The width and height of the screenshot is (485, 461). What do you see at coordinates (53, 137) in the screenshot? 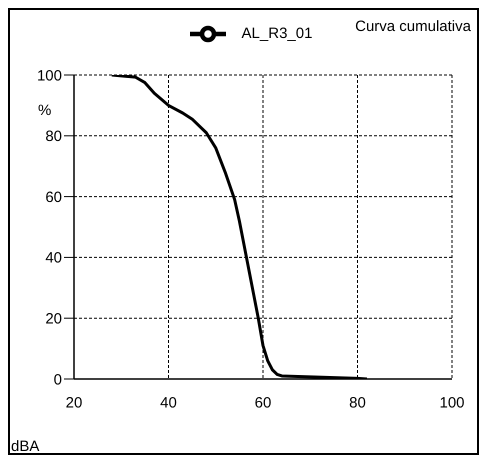
I see `y-tick-label: 80` at bounding box center [53, 137].